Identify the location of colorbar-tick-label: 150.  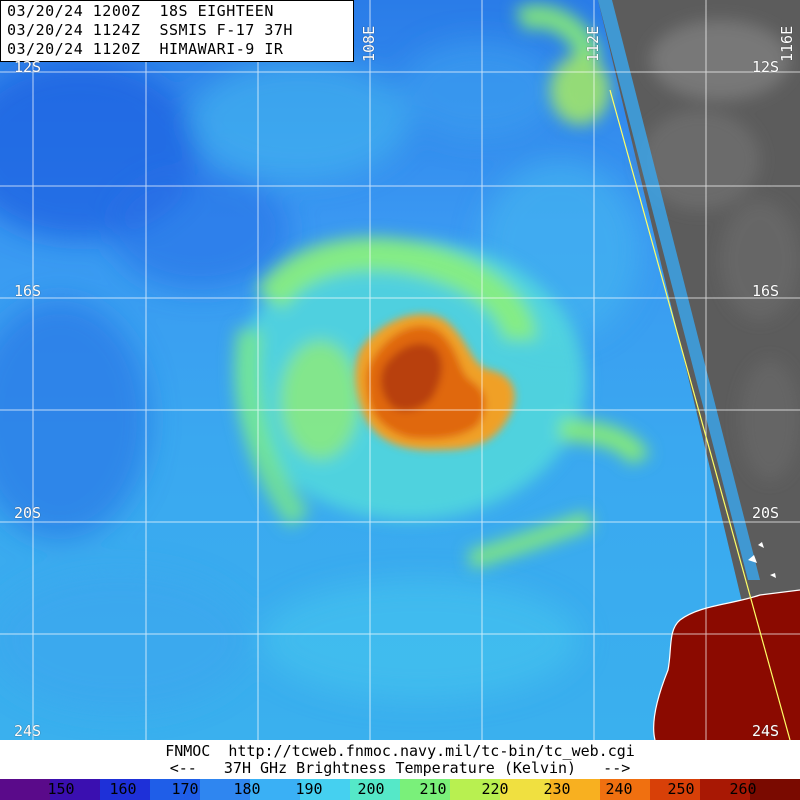
(61, 789).